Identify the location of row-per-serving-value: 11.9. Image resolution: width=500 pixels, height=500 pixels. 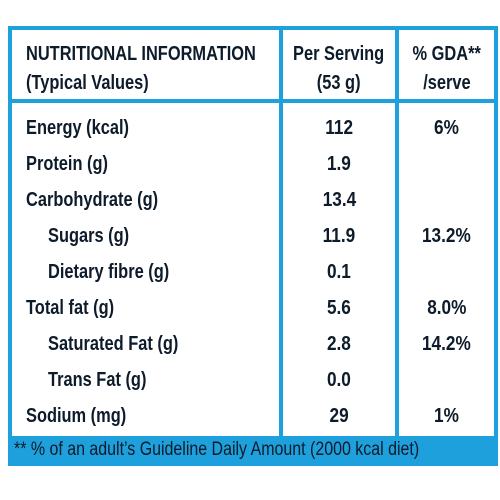
(339, 236).